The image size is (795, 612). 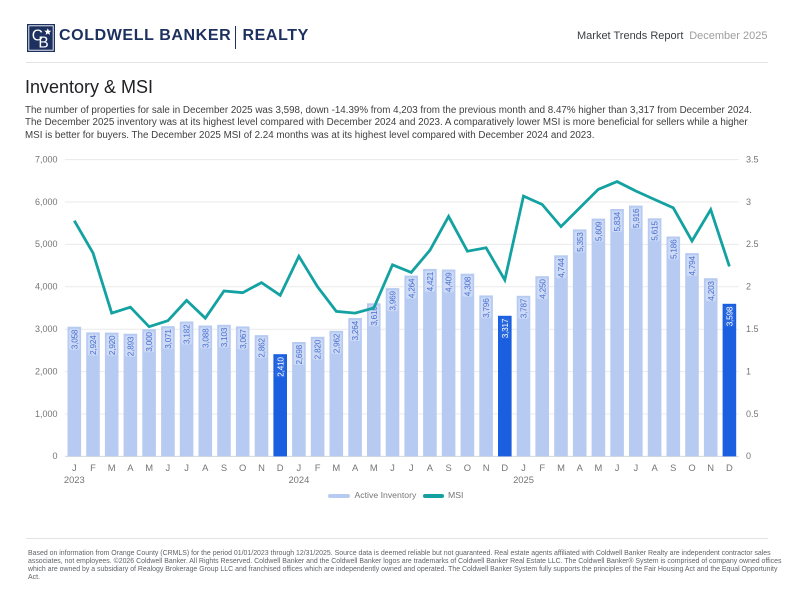 I want to click on svg-text: 2024, so click(x=298, y=479).